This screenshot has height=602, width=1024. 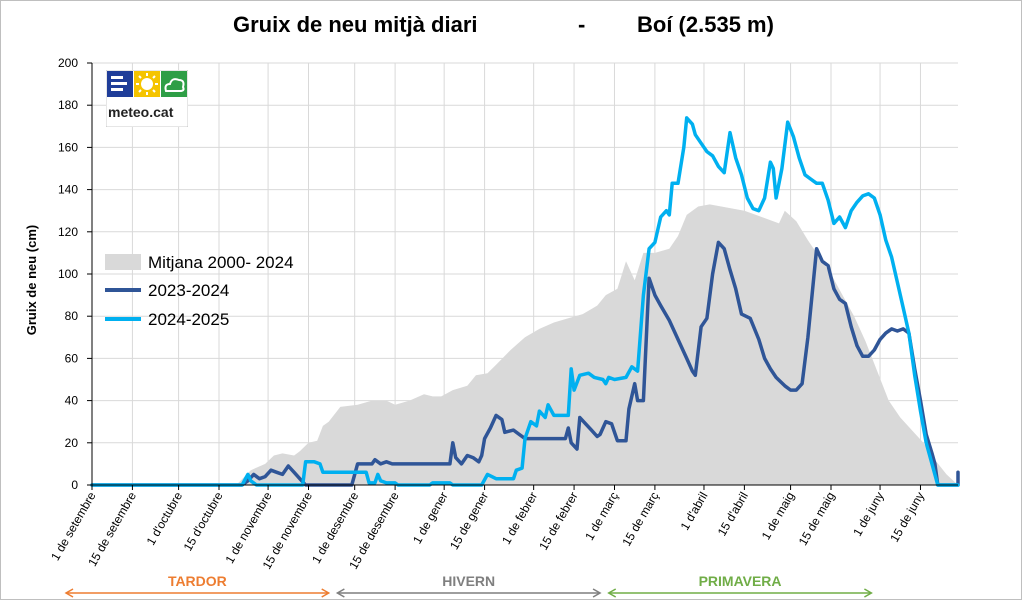 I want to click on y-axis-label: Gruix de neu (cm), so click(x=31, y=280).